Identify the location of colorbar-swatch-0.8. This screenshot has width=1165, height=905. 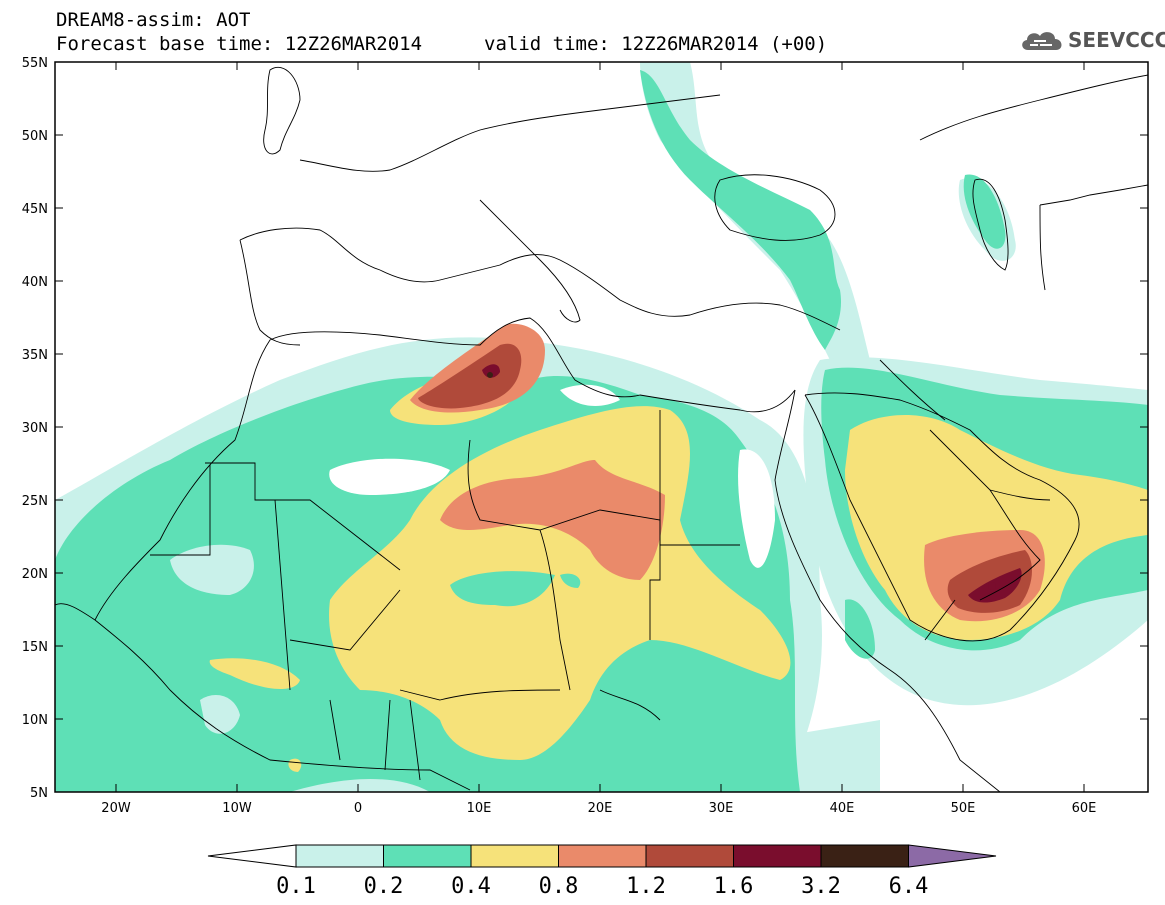
(602, 856).